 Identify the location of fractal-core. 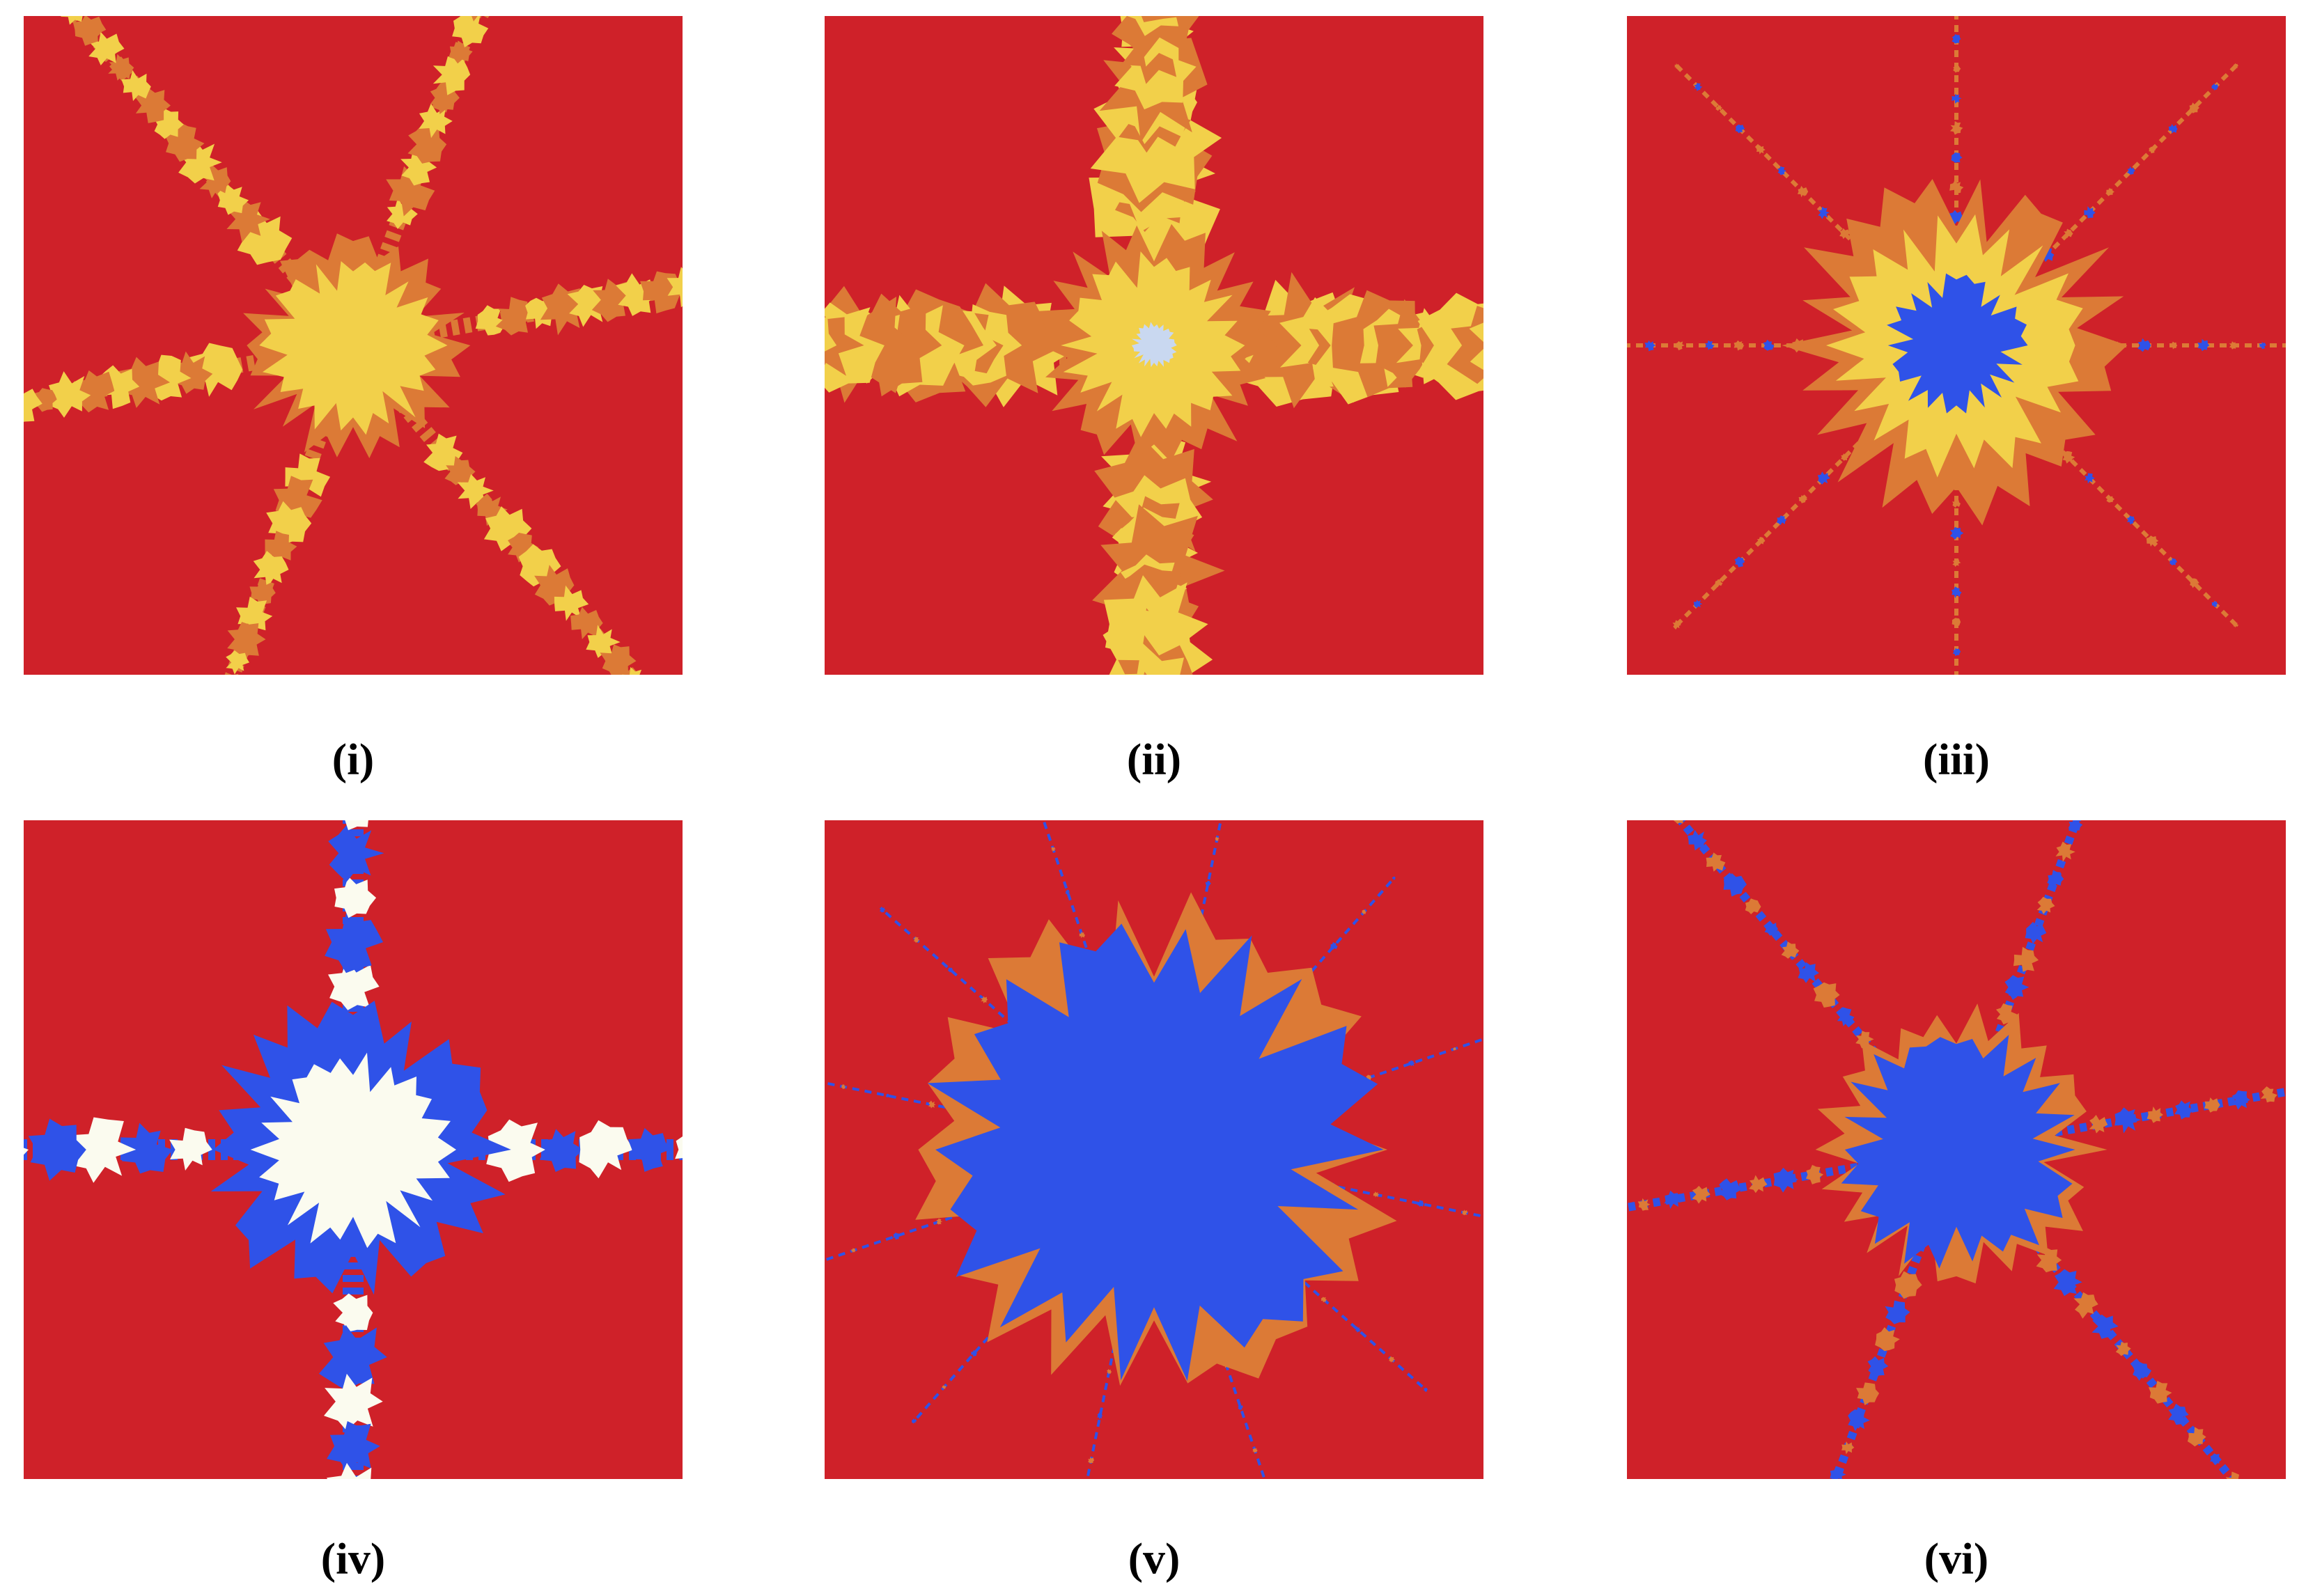
(353, 348).